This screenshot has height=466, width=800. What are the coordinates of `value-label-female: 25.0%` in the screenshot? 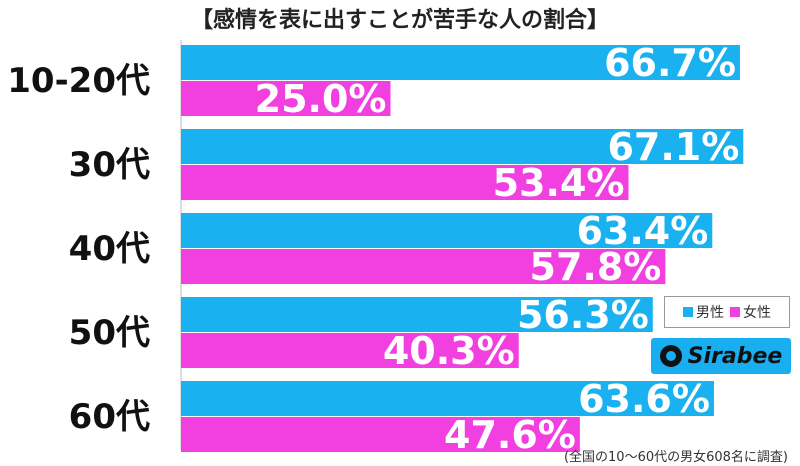 It's located at (321, 99).